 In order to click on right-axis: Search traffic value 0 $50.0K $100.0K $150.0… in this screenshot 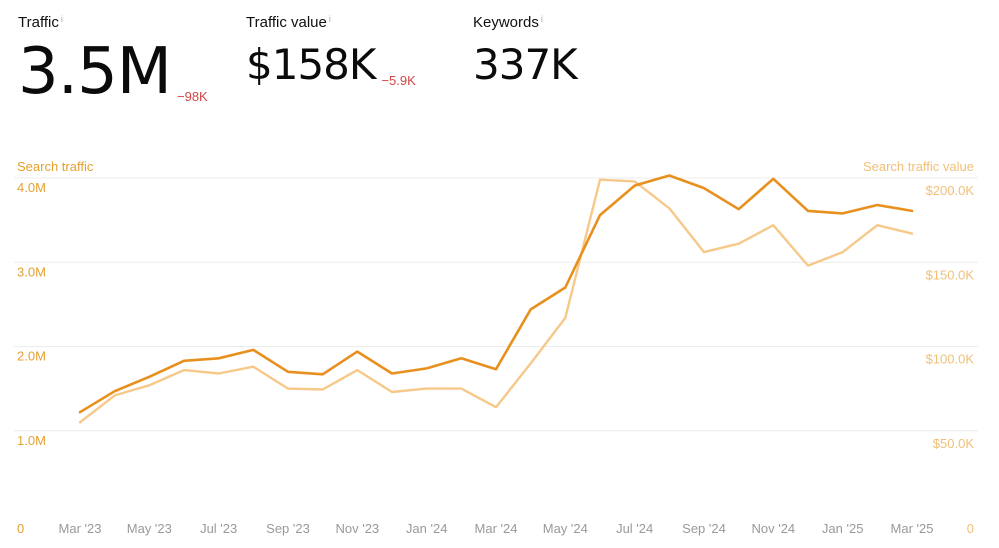, I will do `click(918, 347)`.